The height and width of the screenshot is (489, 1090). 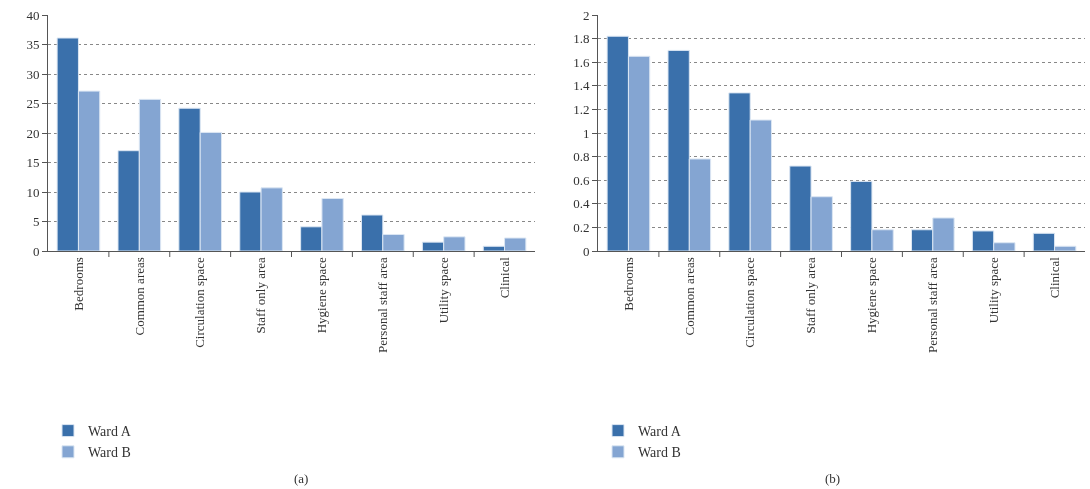 What do you see at coordinates (581, 180) in the screenshot?
I see `y-tick-label: 0.6` at bounding box center [581, 180].